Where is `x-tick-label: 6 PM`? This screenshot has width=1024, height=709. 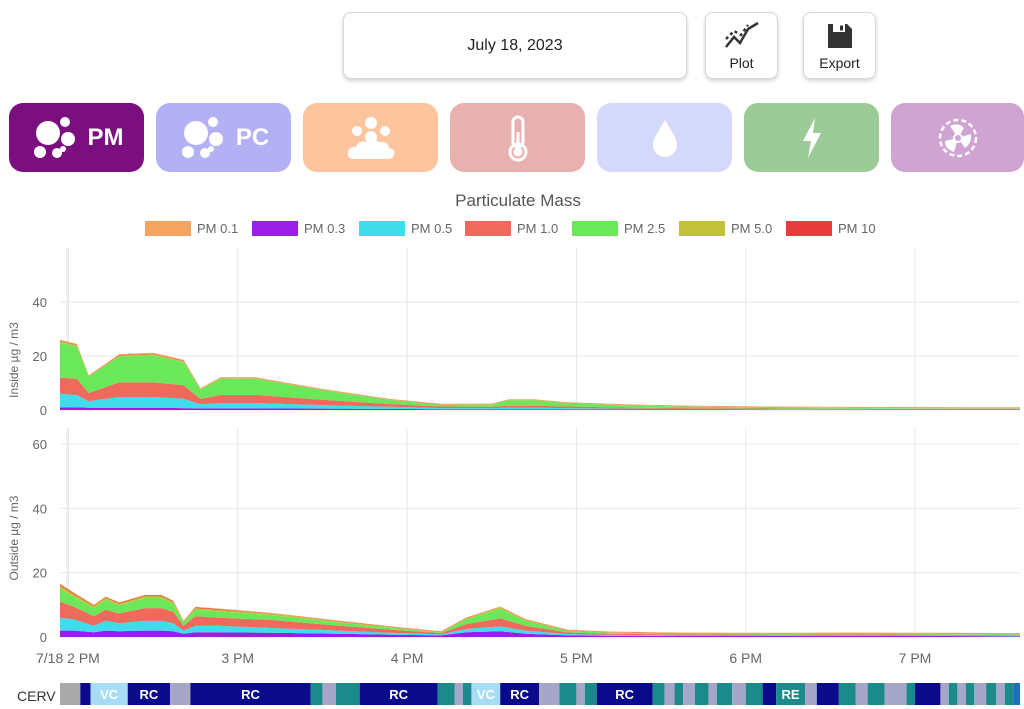 x-tick-label: 6 PM is located at coordinates (745, 658).